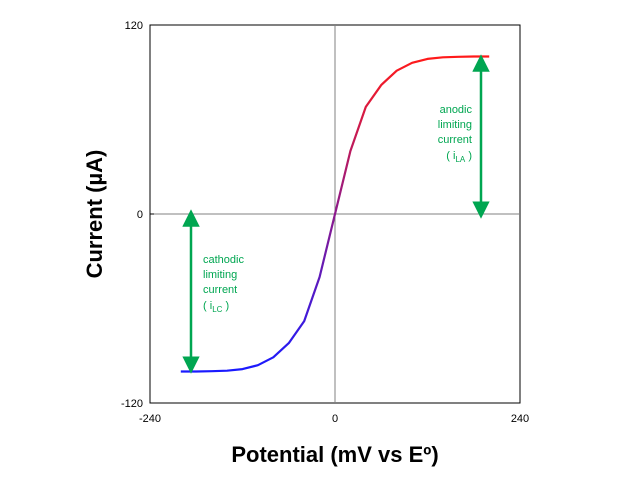  I want to click on cathodic-label-line-2: limiting, so click(220, 275).